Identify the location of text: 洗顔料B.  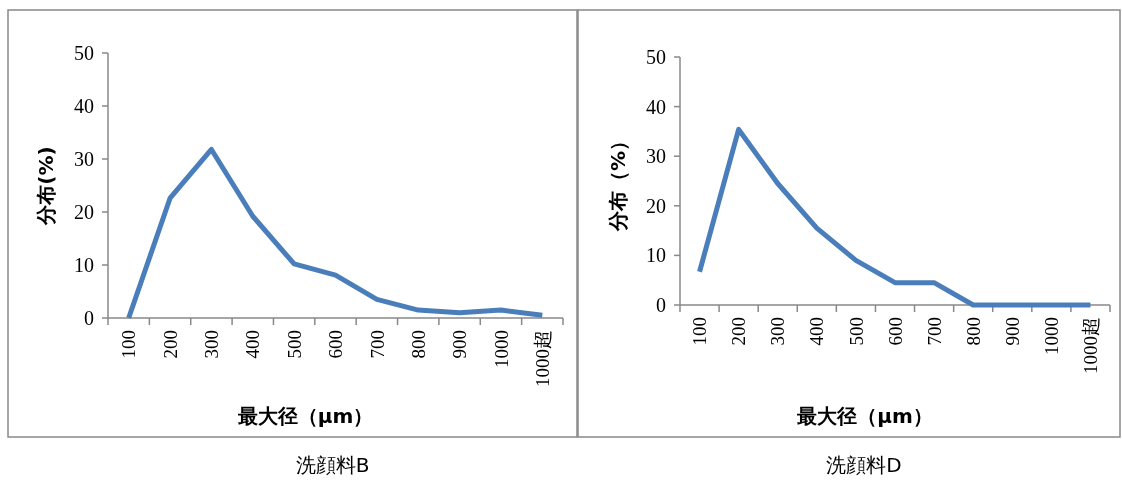
(332, 465).